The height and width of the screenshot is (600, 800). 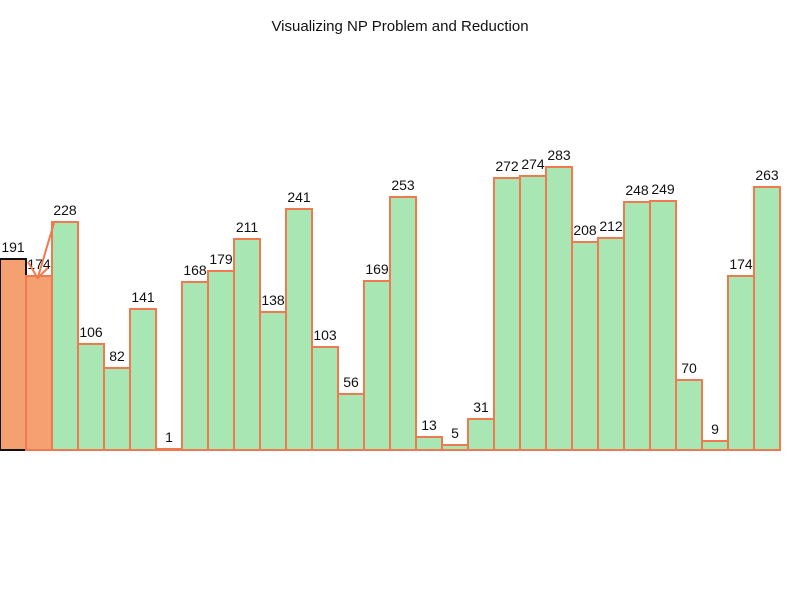 I want to click on data-label-24: 212, so click(x=611, y=226).